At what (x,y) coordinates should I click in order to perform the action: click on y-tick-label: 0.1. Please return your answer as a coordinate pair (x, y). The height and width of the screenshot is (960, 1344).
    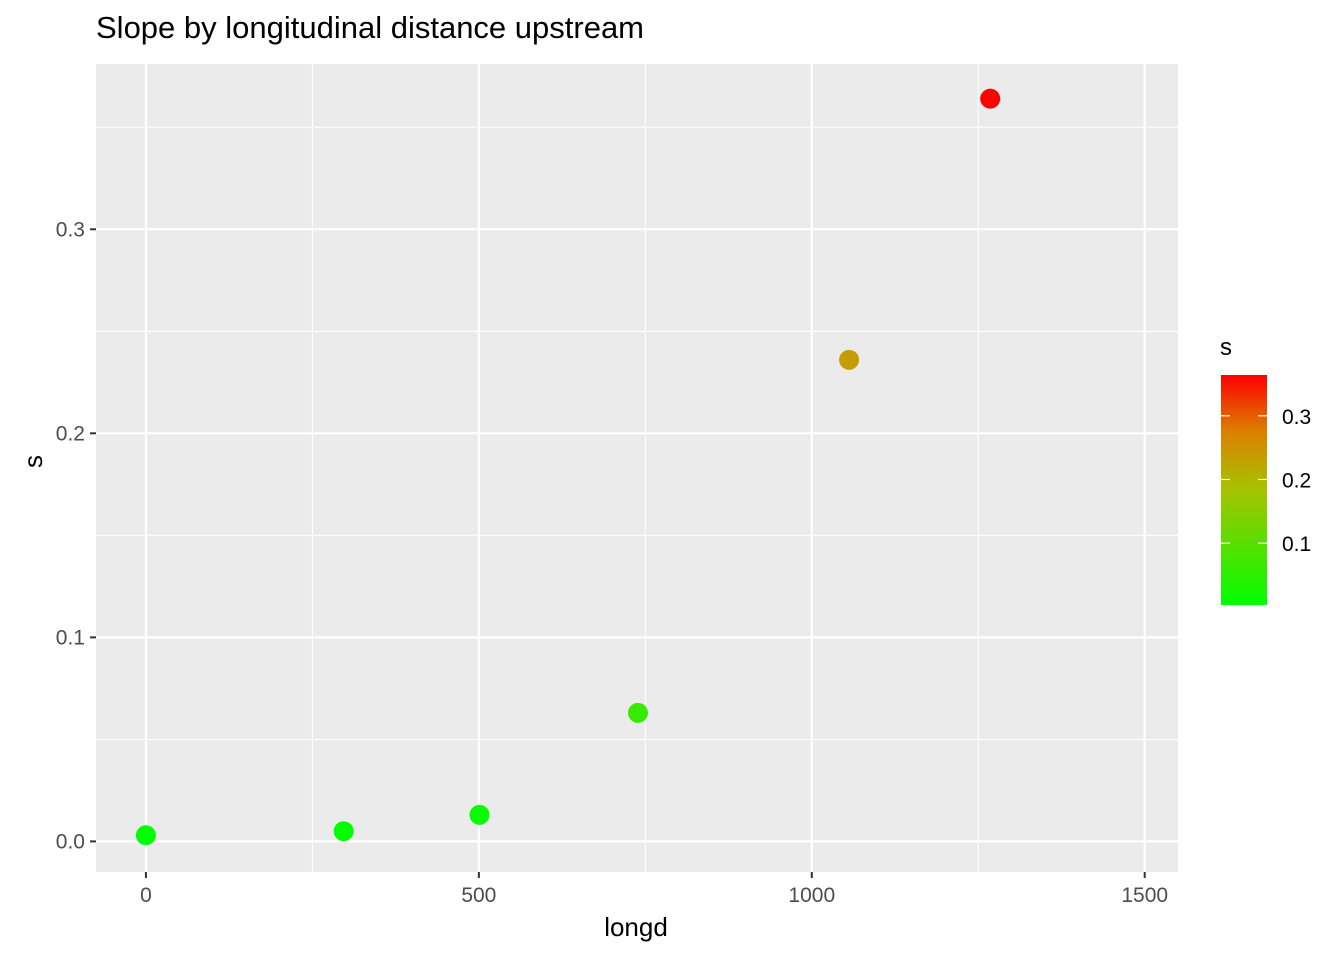
    Looking at the image, I should click on (70, 637).